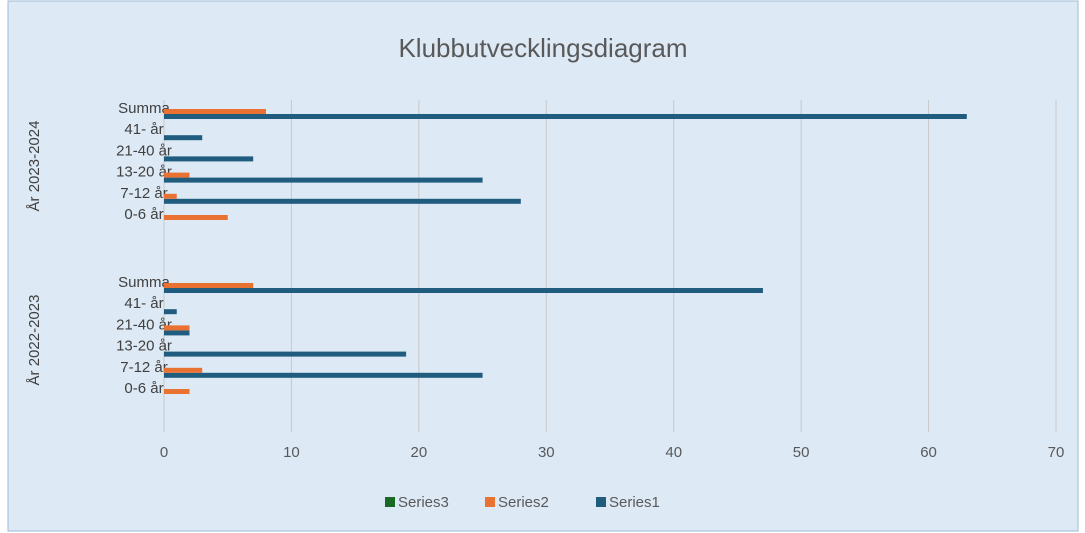 The image size is (1085, 533). What do you see at coordinates (164, 452) in the screenshot?
I see `x-tick-label: 0` at bounding box center [164, 452].